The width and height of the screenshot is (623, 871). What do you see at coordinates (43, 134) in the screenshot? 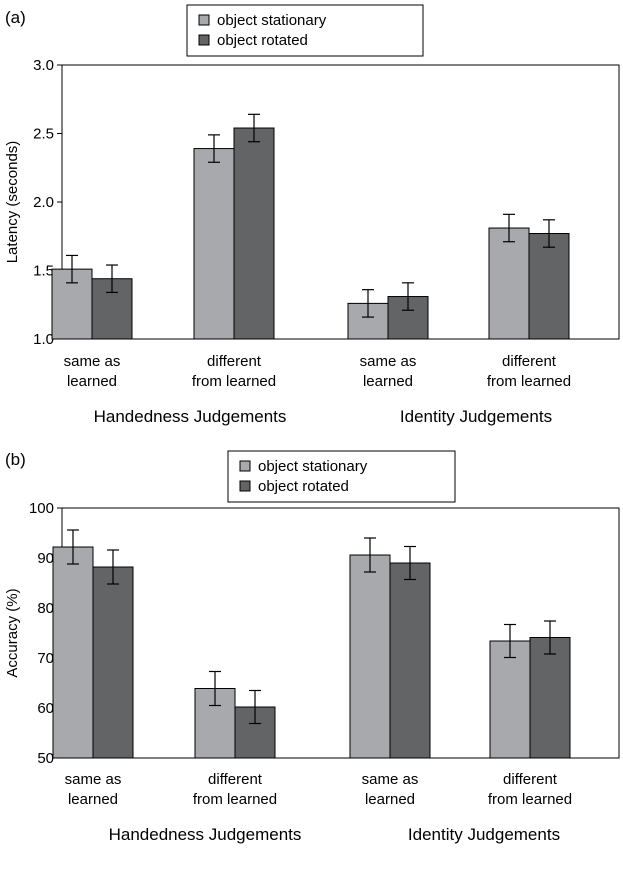
I see `y-tick-label: 2.5` at bounding box center [43, 134].